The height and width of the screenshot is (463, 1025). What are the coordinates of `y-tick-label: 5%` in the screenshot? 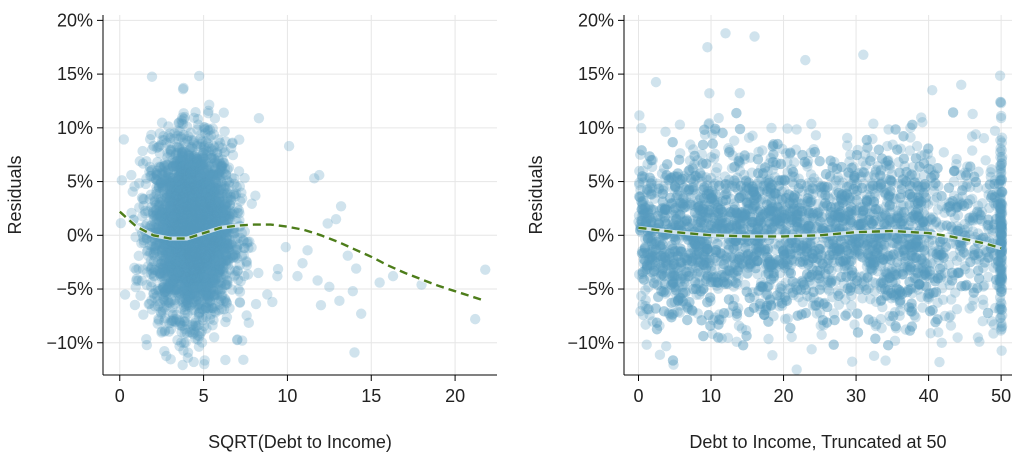 It's located at (80, 182).